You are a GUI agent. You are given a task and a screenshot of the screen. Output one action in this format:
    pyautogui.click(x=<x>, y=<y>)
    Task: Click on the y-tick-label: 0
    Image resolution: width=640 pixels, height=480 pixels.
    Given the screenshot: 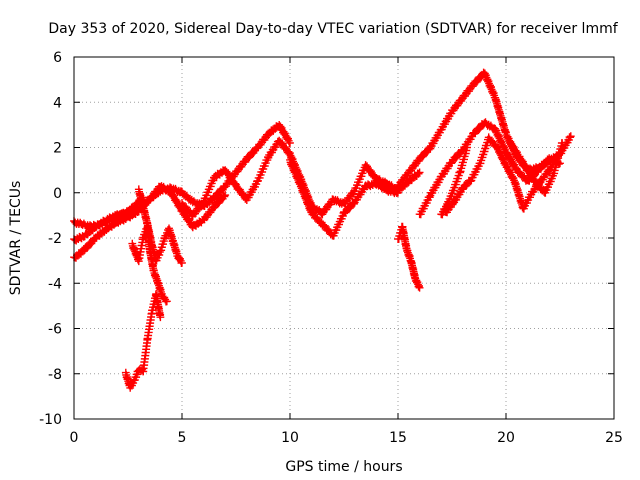 What is the action you would take?
    pyautogui.click(x=57, y=194)
    